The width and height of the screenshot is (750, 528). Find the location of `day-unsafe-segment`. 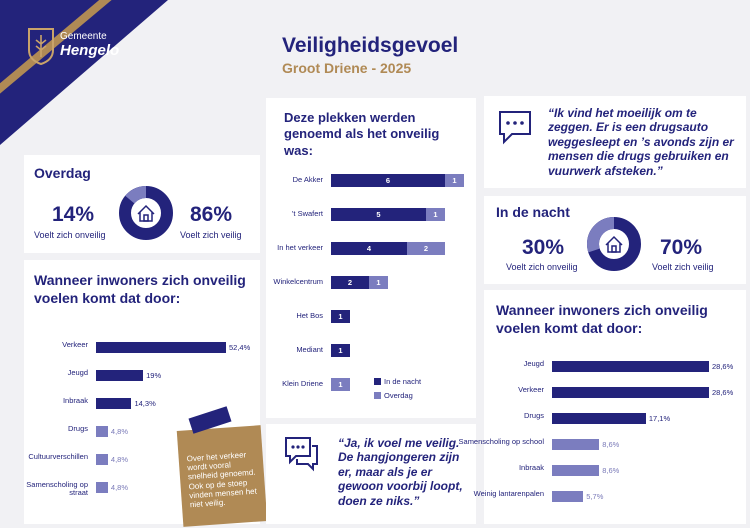

day-unsafe-segment is located at coordinates (136, 195).